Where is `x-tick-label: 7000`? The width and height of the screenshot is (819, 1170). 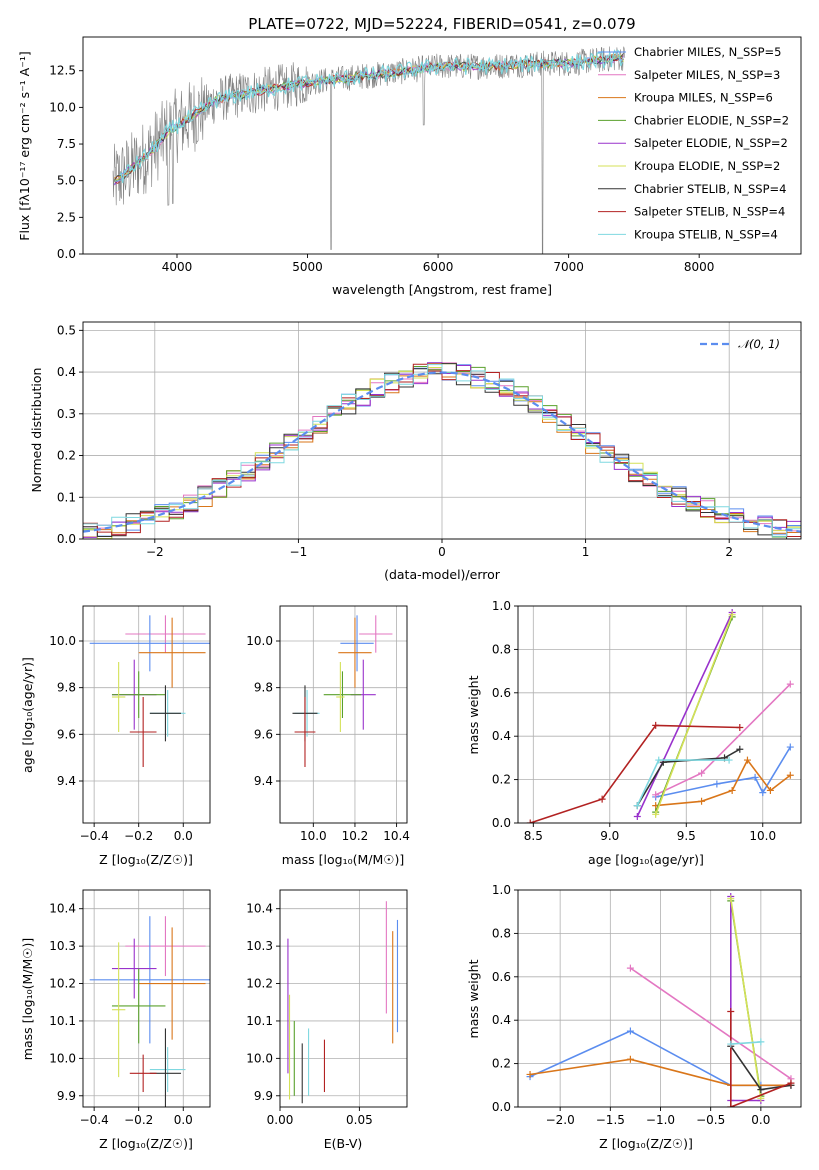
x-tick-label: 7000 is located at coordinates (568, 267).